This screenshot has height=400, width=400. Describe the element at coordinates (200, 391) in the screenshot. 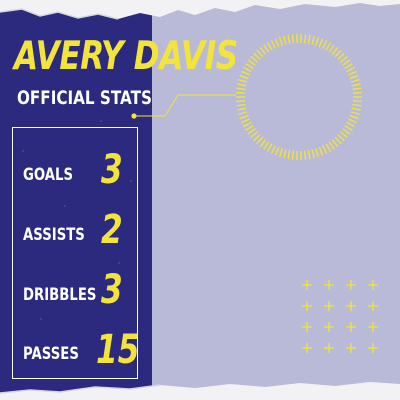

I see `torn-paper-bottom` at that location.